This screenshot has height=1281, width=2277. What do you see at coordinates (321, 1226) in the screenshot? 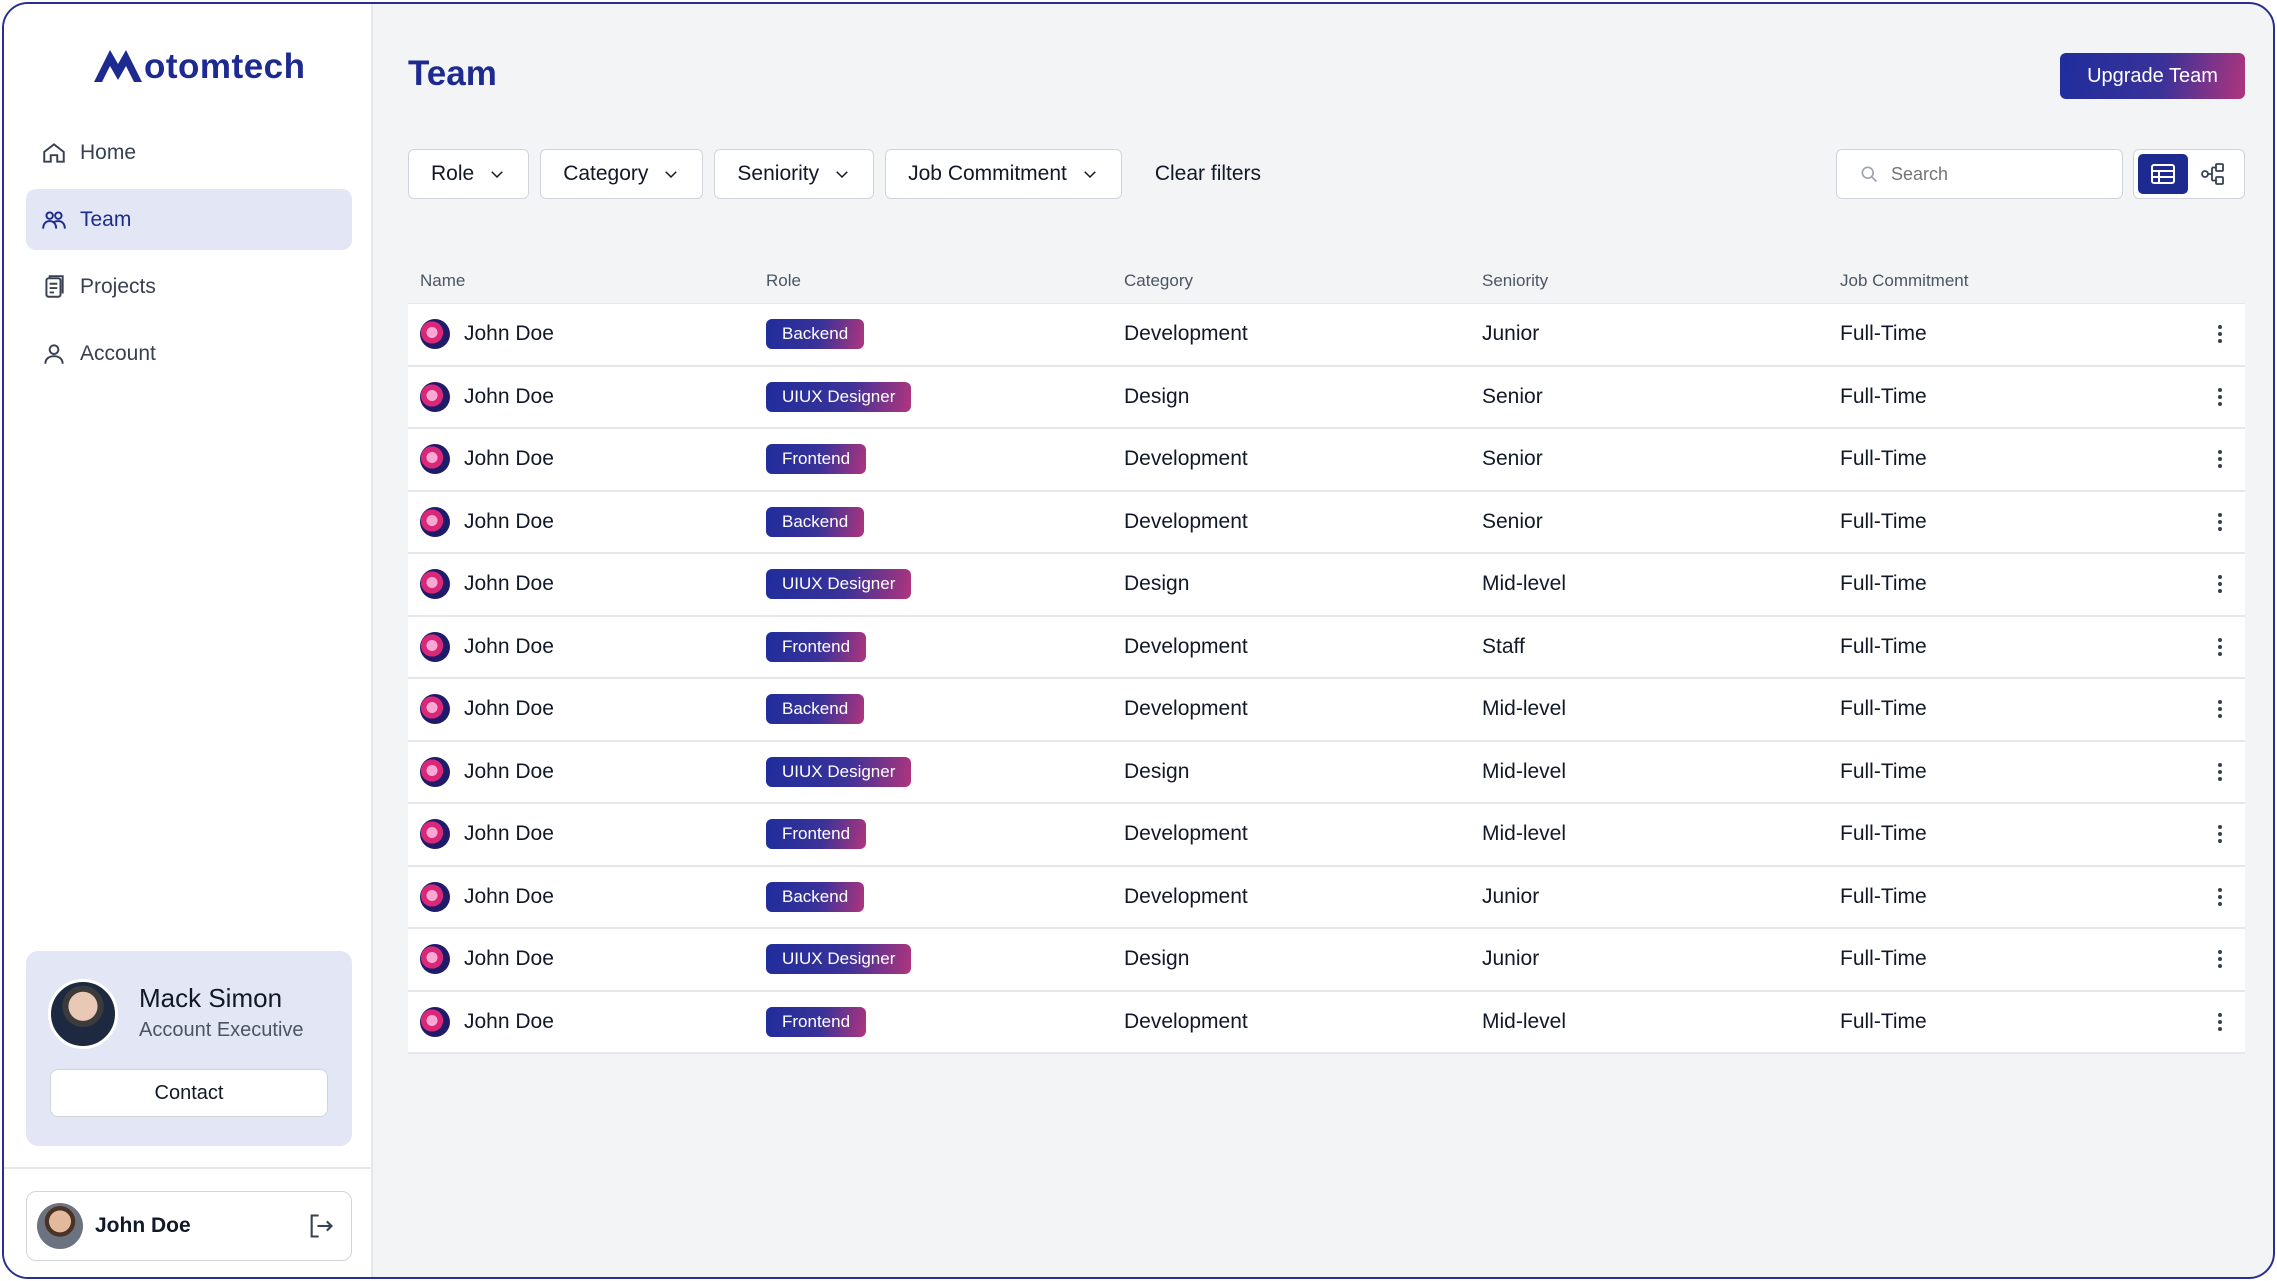
I see `logout-icon` at bounding box center [321, 1226].